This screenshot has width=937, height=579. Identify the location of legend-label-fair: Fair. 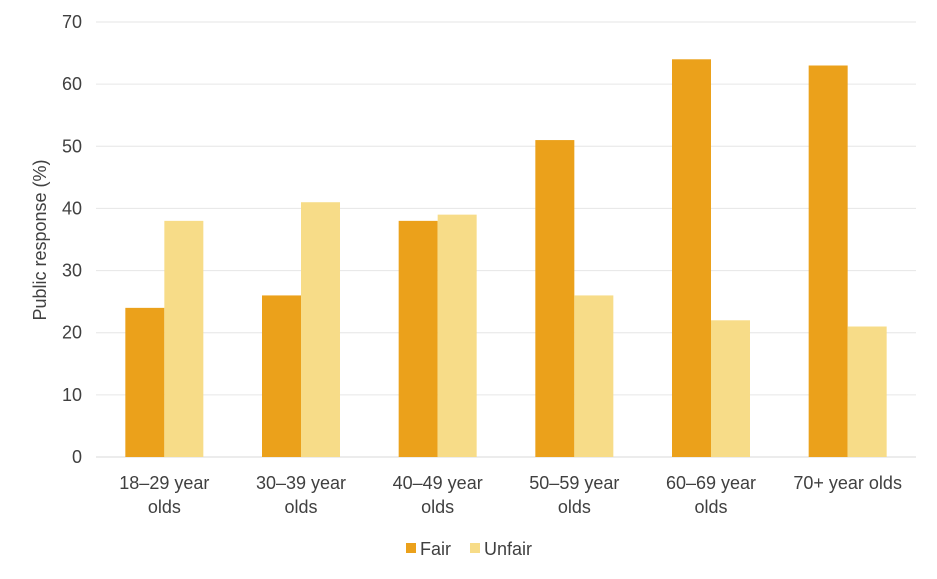
(435, 549).